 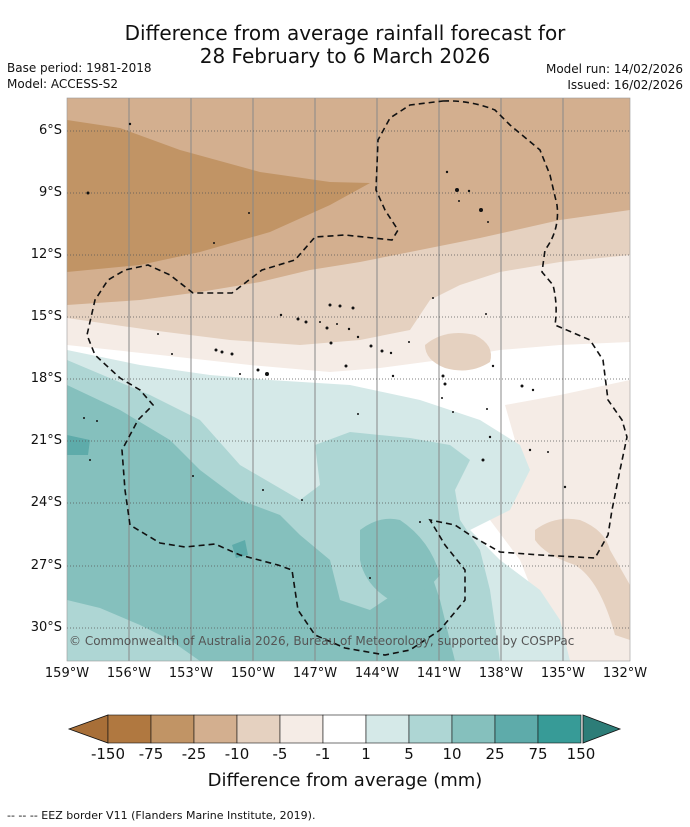 I want to click on lat-label-12s: 12°S, so click(x=46, y=254).